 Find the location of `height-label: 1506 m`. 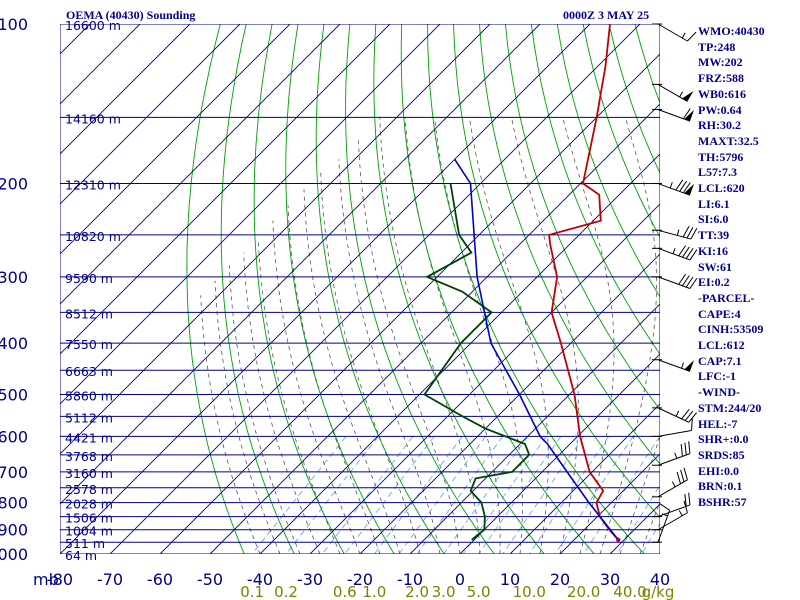

height-label: 1506 m is located at coordinates (89, 518).